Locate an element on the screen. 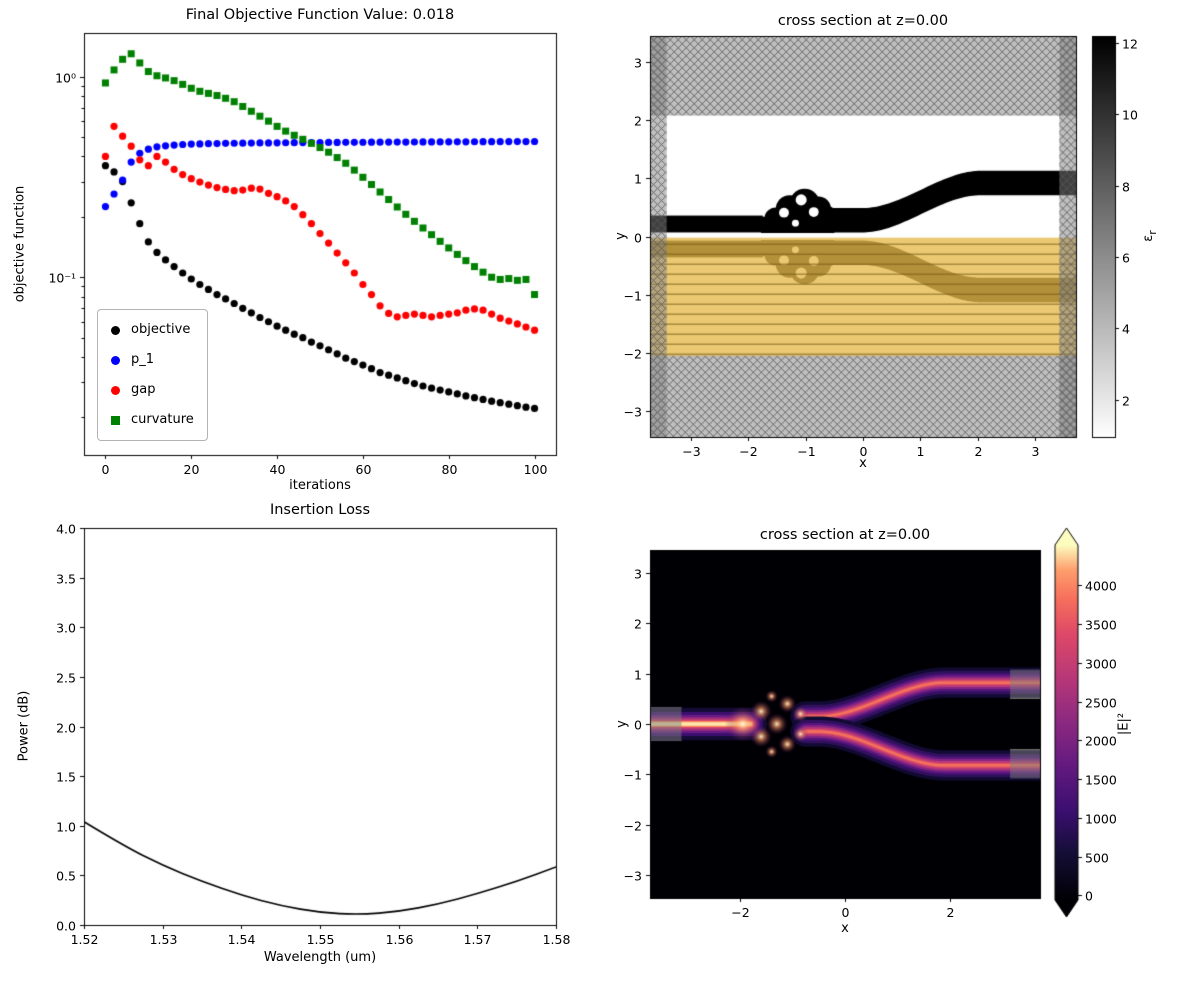 Image resolution: width=1184 pixels, height=983 pixels. legend-item-objective: objective is located at coordinates (152, 330).